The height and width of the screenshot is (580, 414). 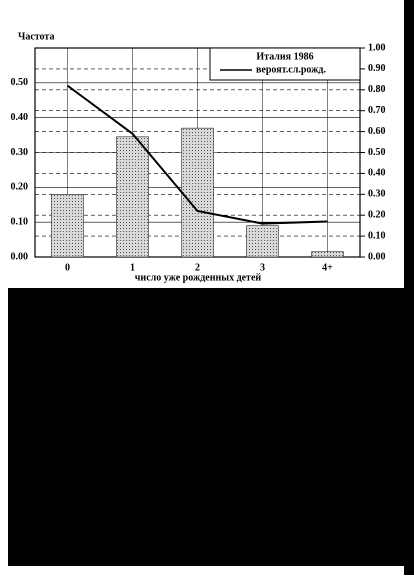 What do you see at coordinates (377, 89) in the screenshot?
I see `y2-tick-label: 0.80` at bounding box center [377, 89].